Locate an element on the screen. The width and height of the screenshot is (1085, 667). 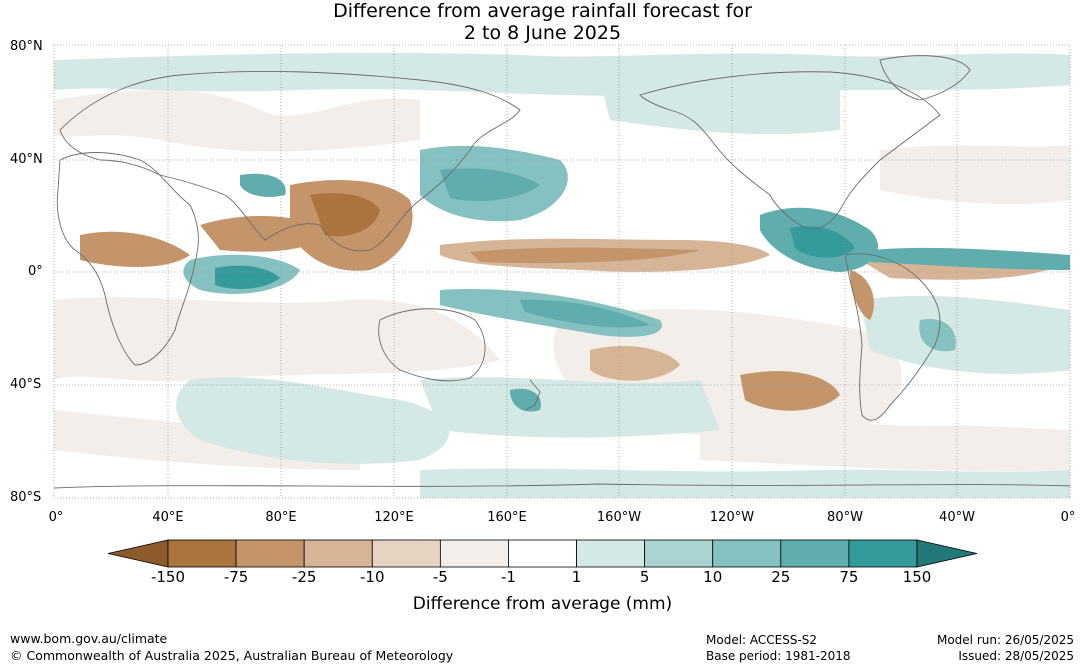
lon-label-120e: 120°E is located at coordinates (394, 517).